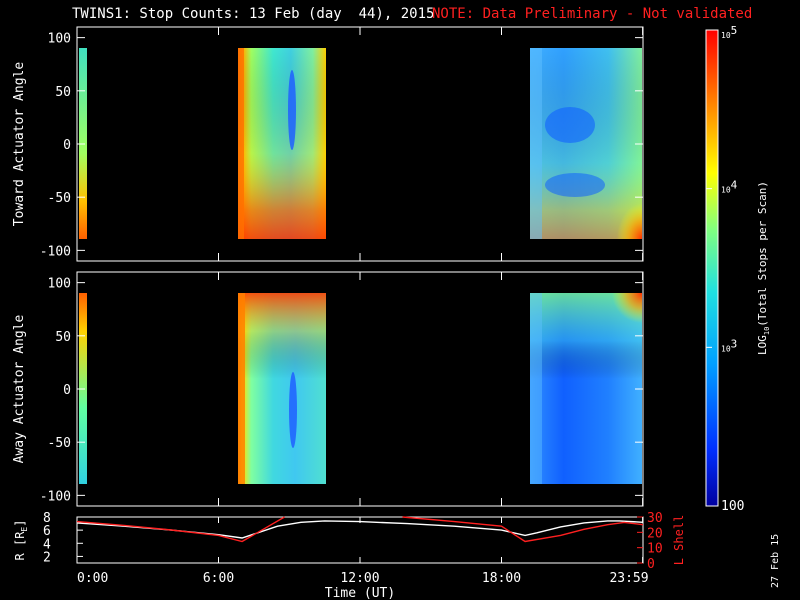 This screenshot has height=600, width=800. What do you see at coordinates (536, 143) in the screenshot?
I see `toward-block-3-edge` at bounding box center [536, 143].